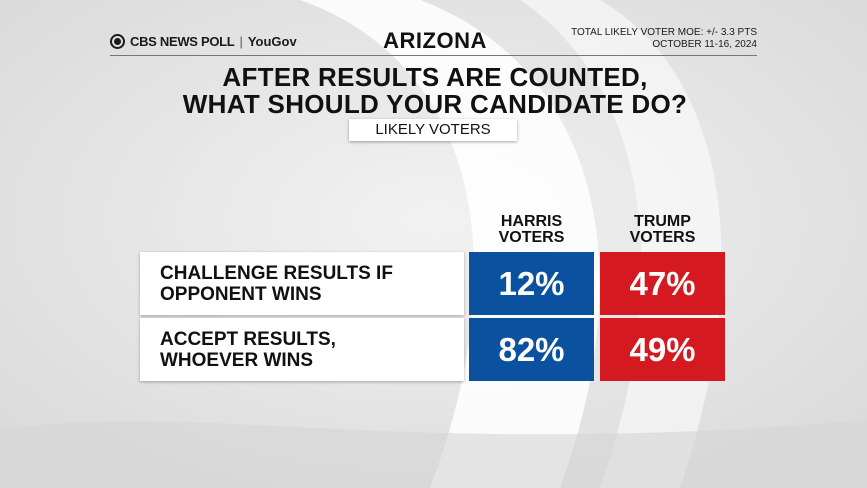 The width and height of the screenshot is (867, 488). What do you see at coordinates (117, 41) in the screenshot?
I see `cbs-eye-icon` at bounding box center [117, 41].